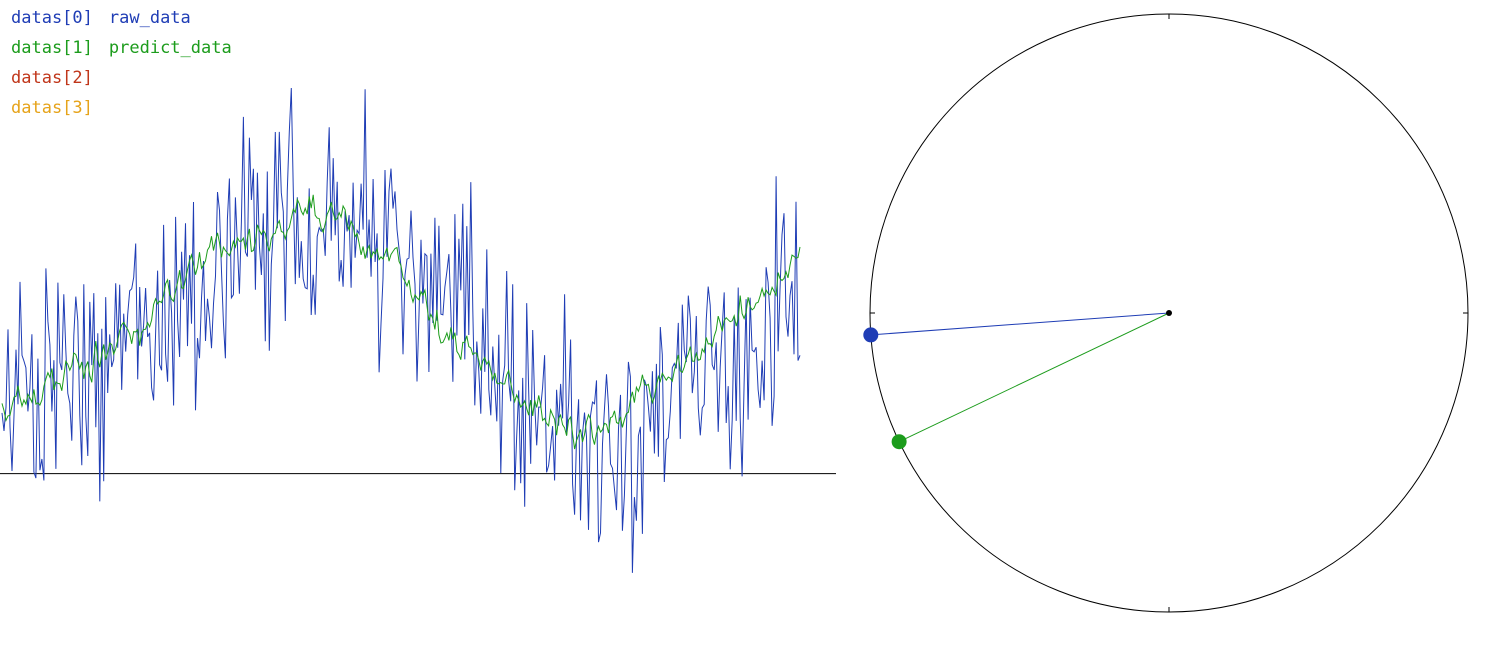  I want to click on legend-label: raw_data, so click(149, 18).